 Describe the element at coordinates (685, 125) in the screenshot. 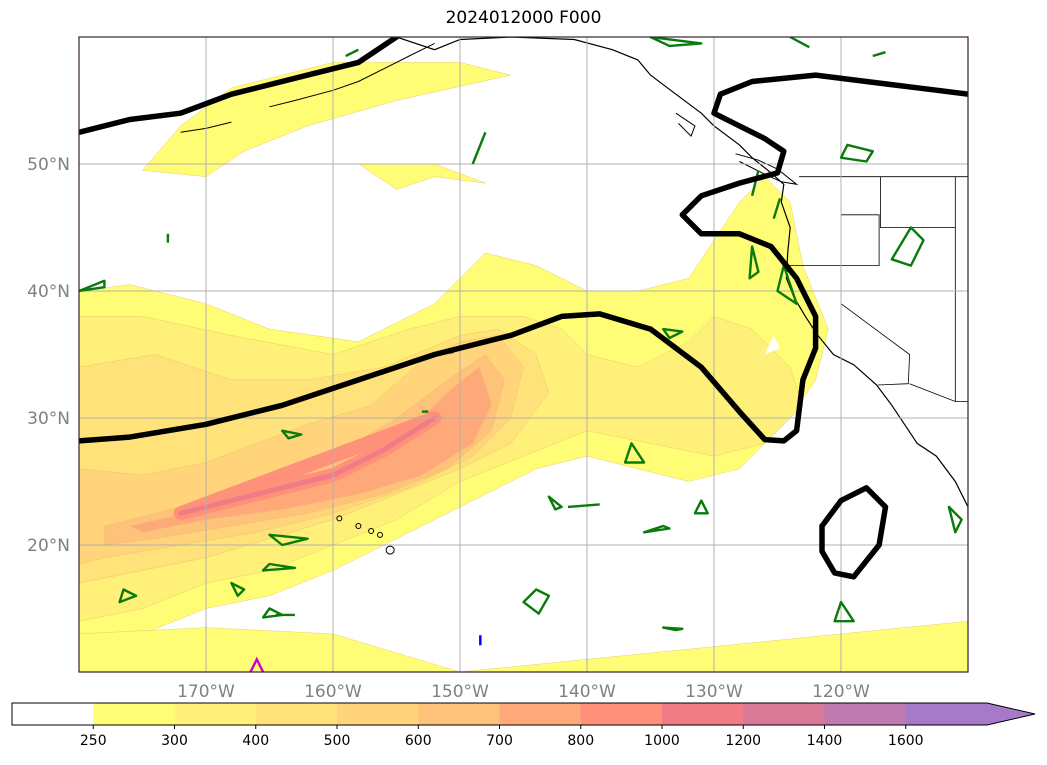

I see `haida-gwaii` at that location.